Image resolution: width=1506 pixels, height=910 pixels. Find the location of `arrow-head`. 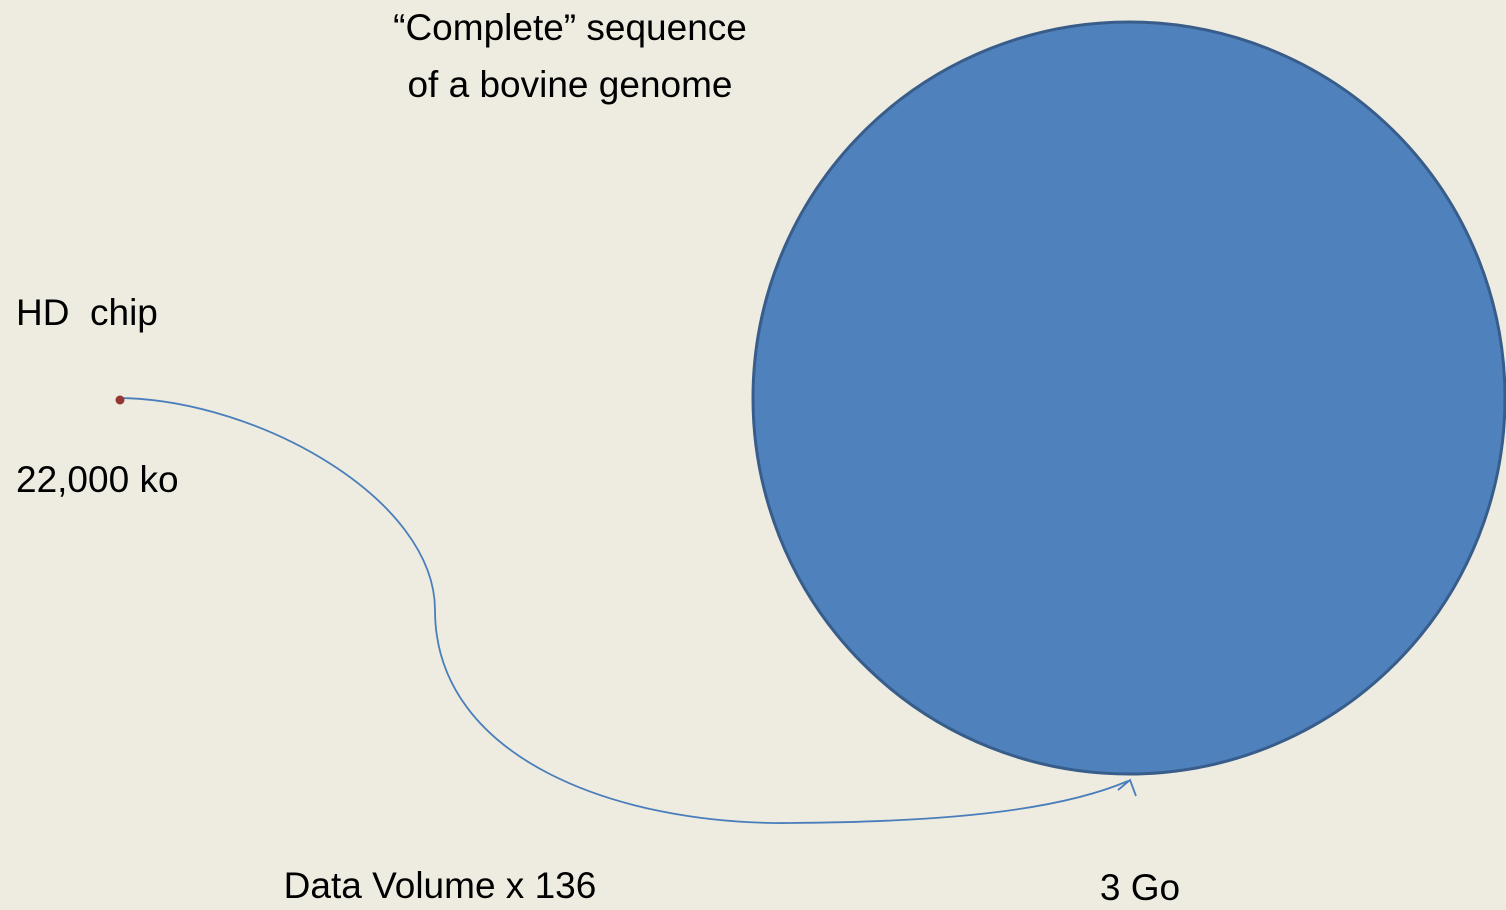

arrow-head is located at coordinates (1127, 787).